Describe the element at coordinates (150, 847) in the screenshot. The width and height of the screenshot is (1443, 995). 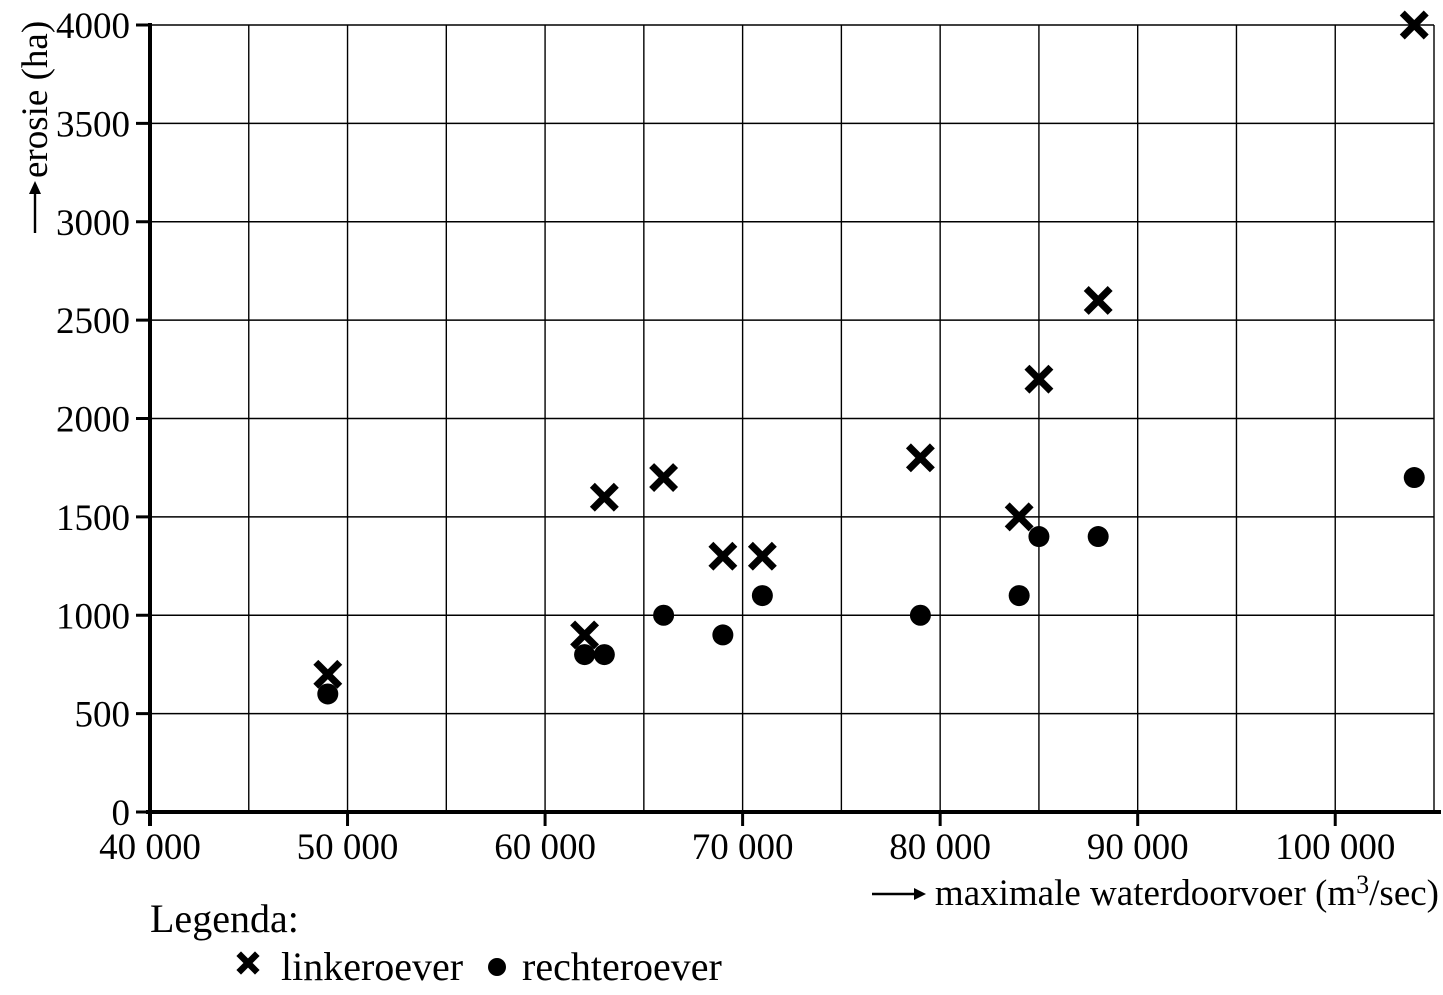
I see `x-tick-label: 40 000` at that location.